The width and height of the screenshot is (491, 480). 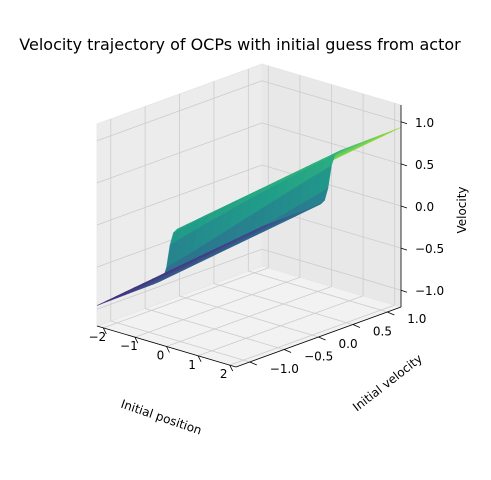 I want to click on x-tick-label: 0, so click(x=161, y=356).